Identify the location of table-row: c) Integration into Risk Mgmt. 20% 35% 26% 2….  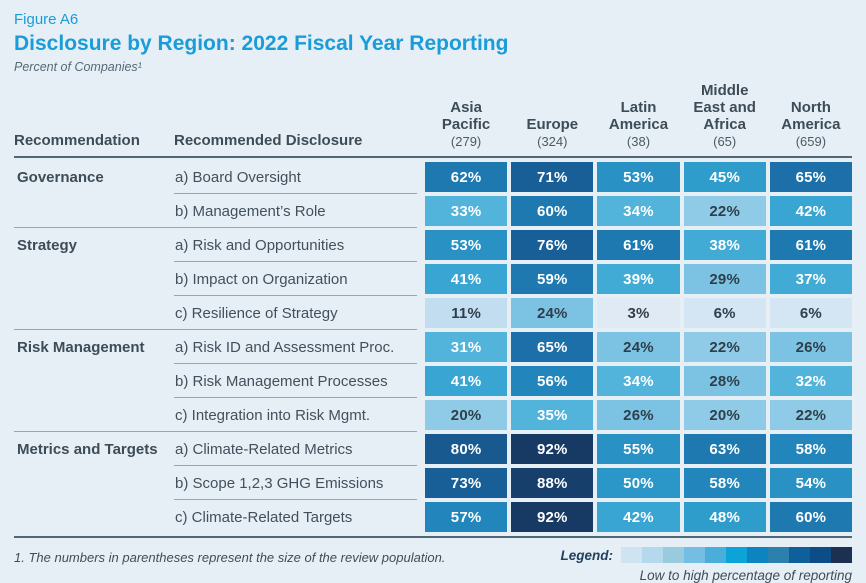
(433, 413).